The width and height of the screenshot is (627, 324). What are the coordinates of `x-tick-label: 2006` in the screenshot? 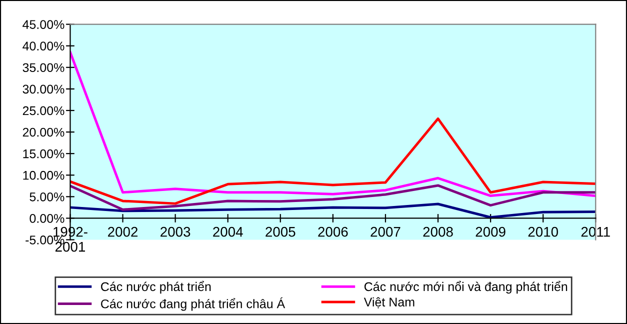 It's located at (333, 231).